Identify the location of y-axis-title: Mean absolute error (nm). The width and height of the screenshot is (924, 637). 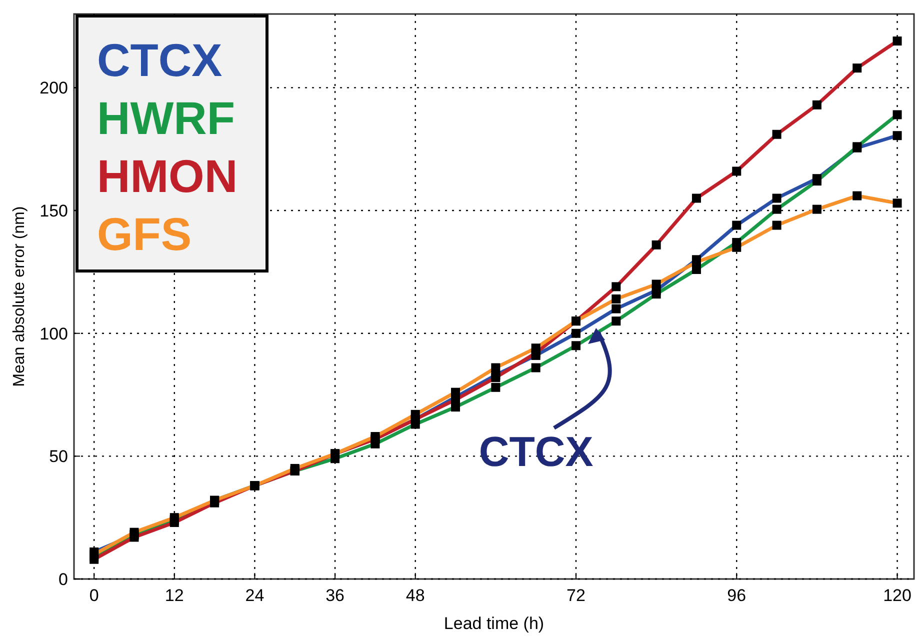
(19, 296).